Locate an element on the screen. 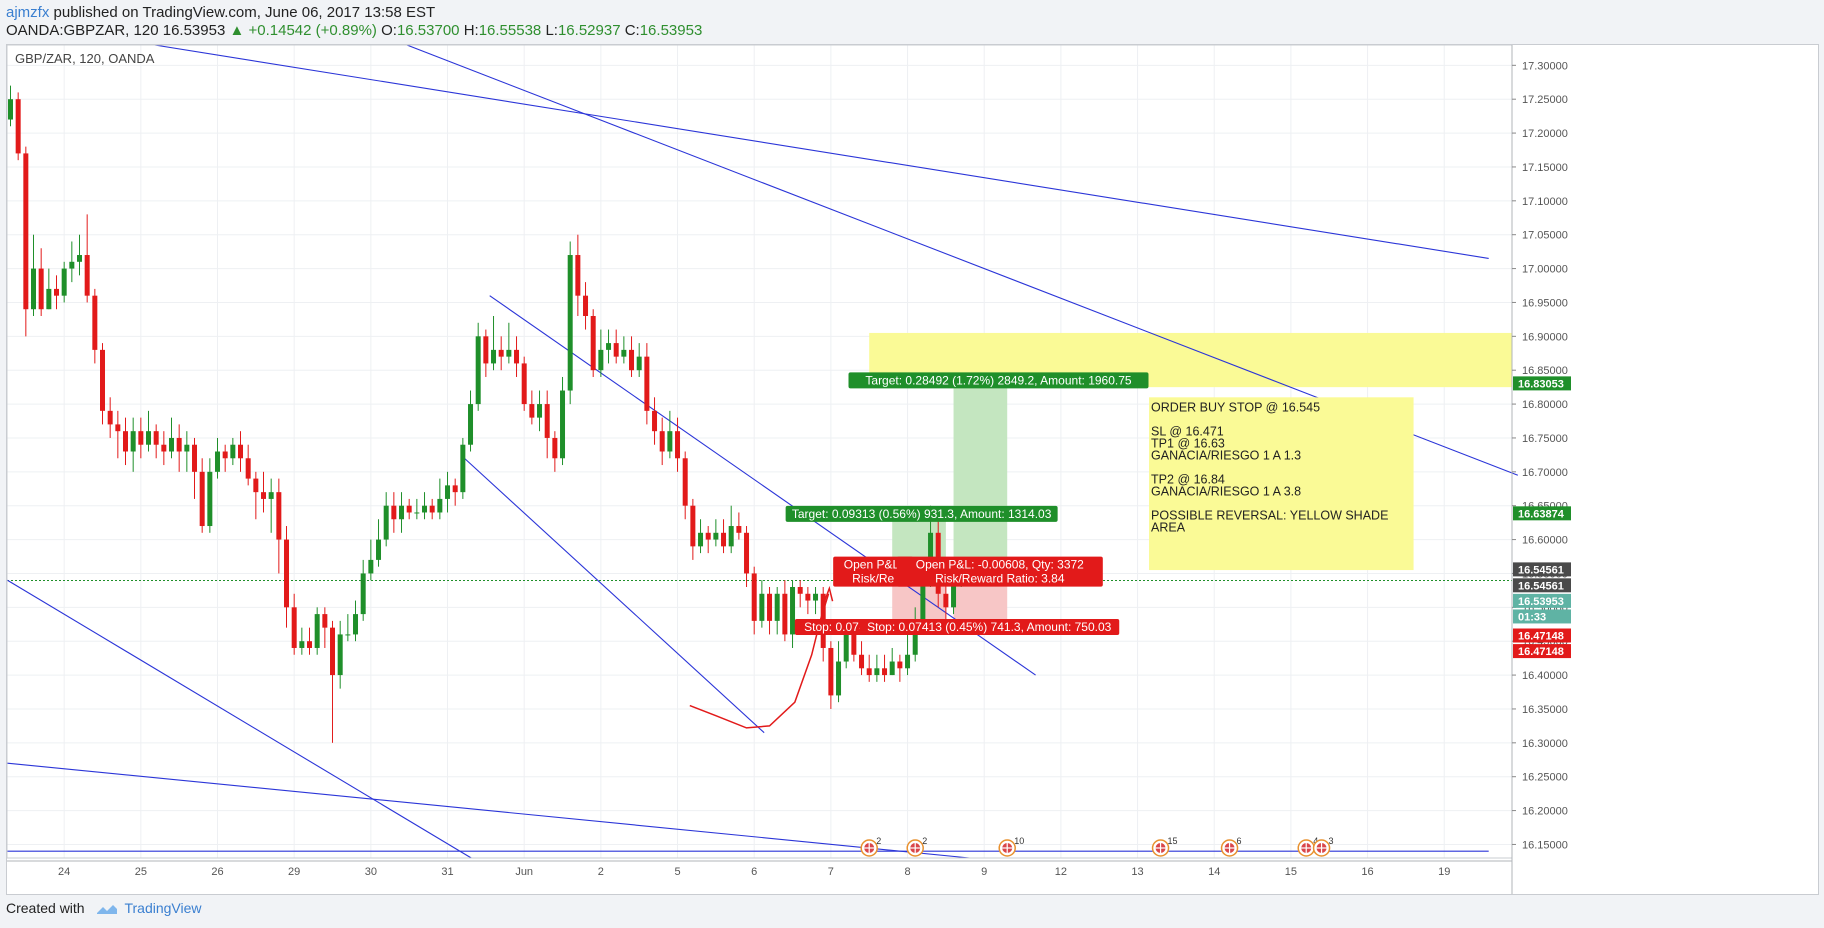 The image size is (1824, 928). y-tick-label: 16.60000 is located at coordinates (1545, 541).